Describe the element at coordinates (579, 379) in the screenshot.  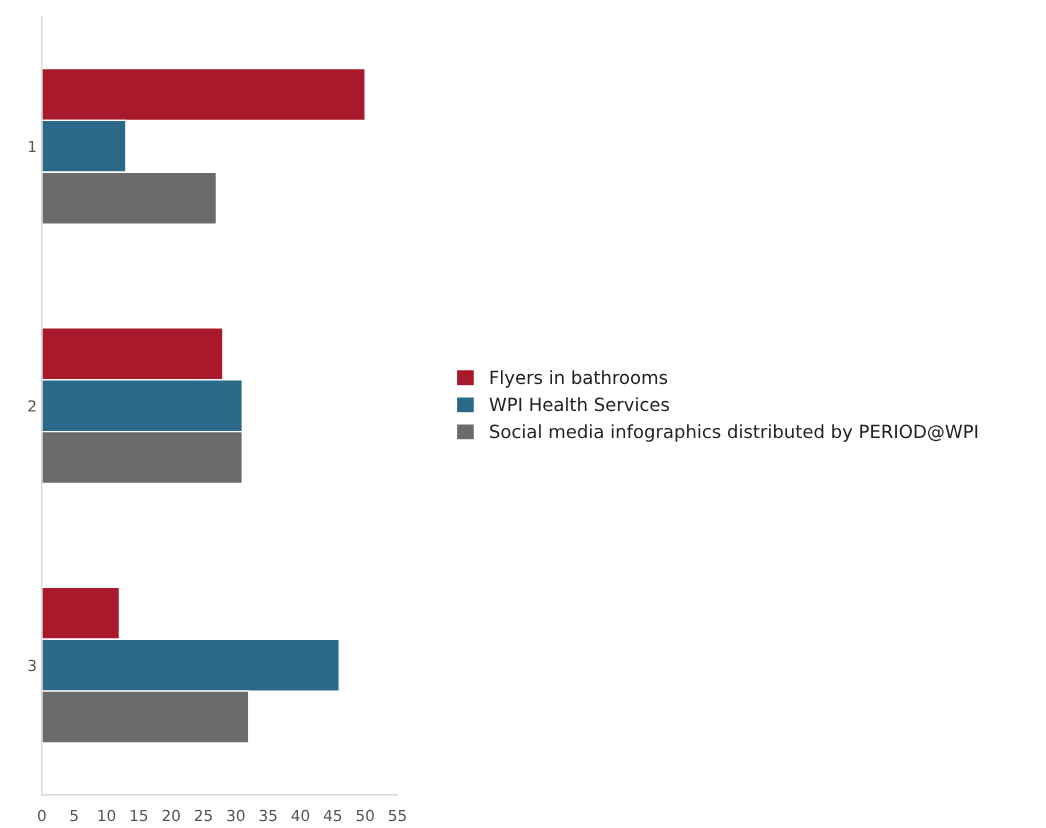
I see `legend-label: Flyers in bathrooms` at that location.